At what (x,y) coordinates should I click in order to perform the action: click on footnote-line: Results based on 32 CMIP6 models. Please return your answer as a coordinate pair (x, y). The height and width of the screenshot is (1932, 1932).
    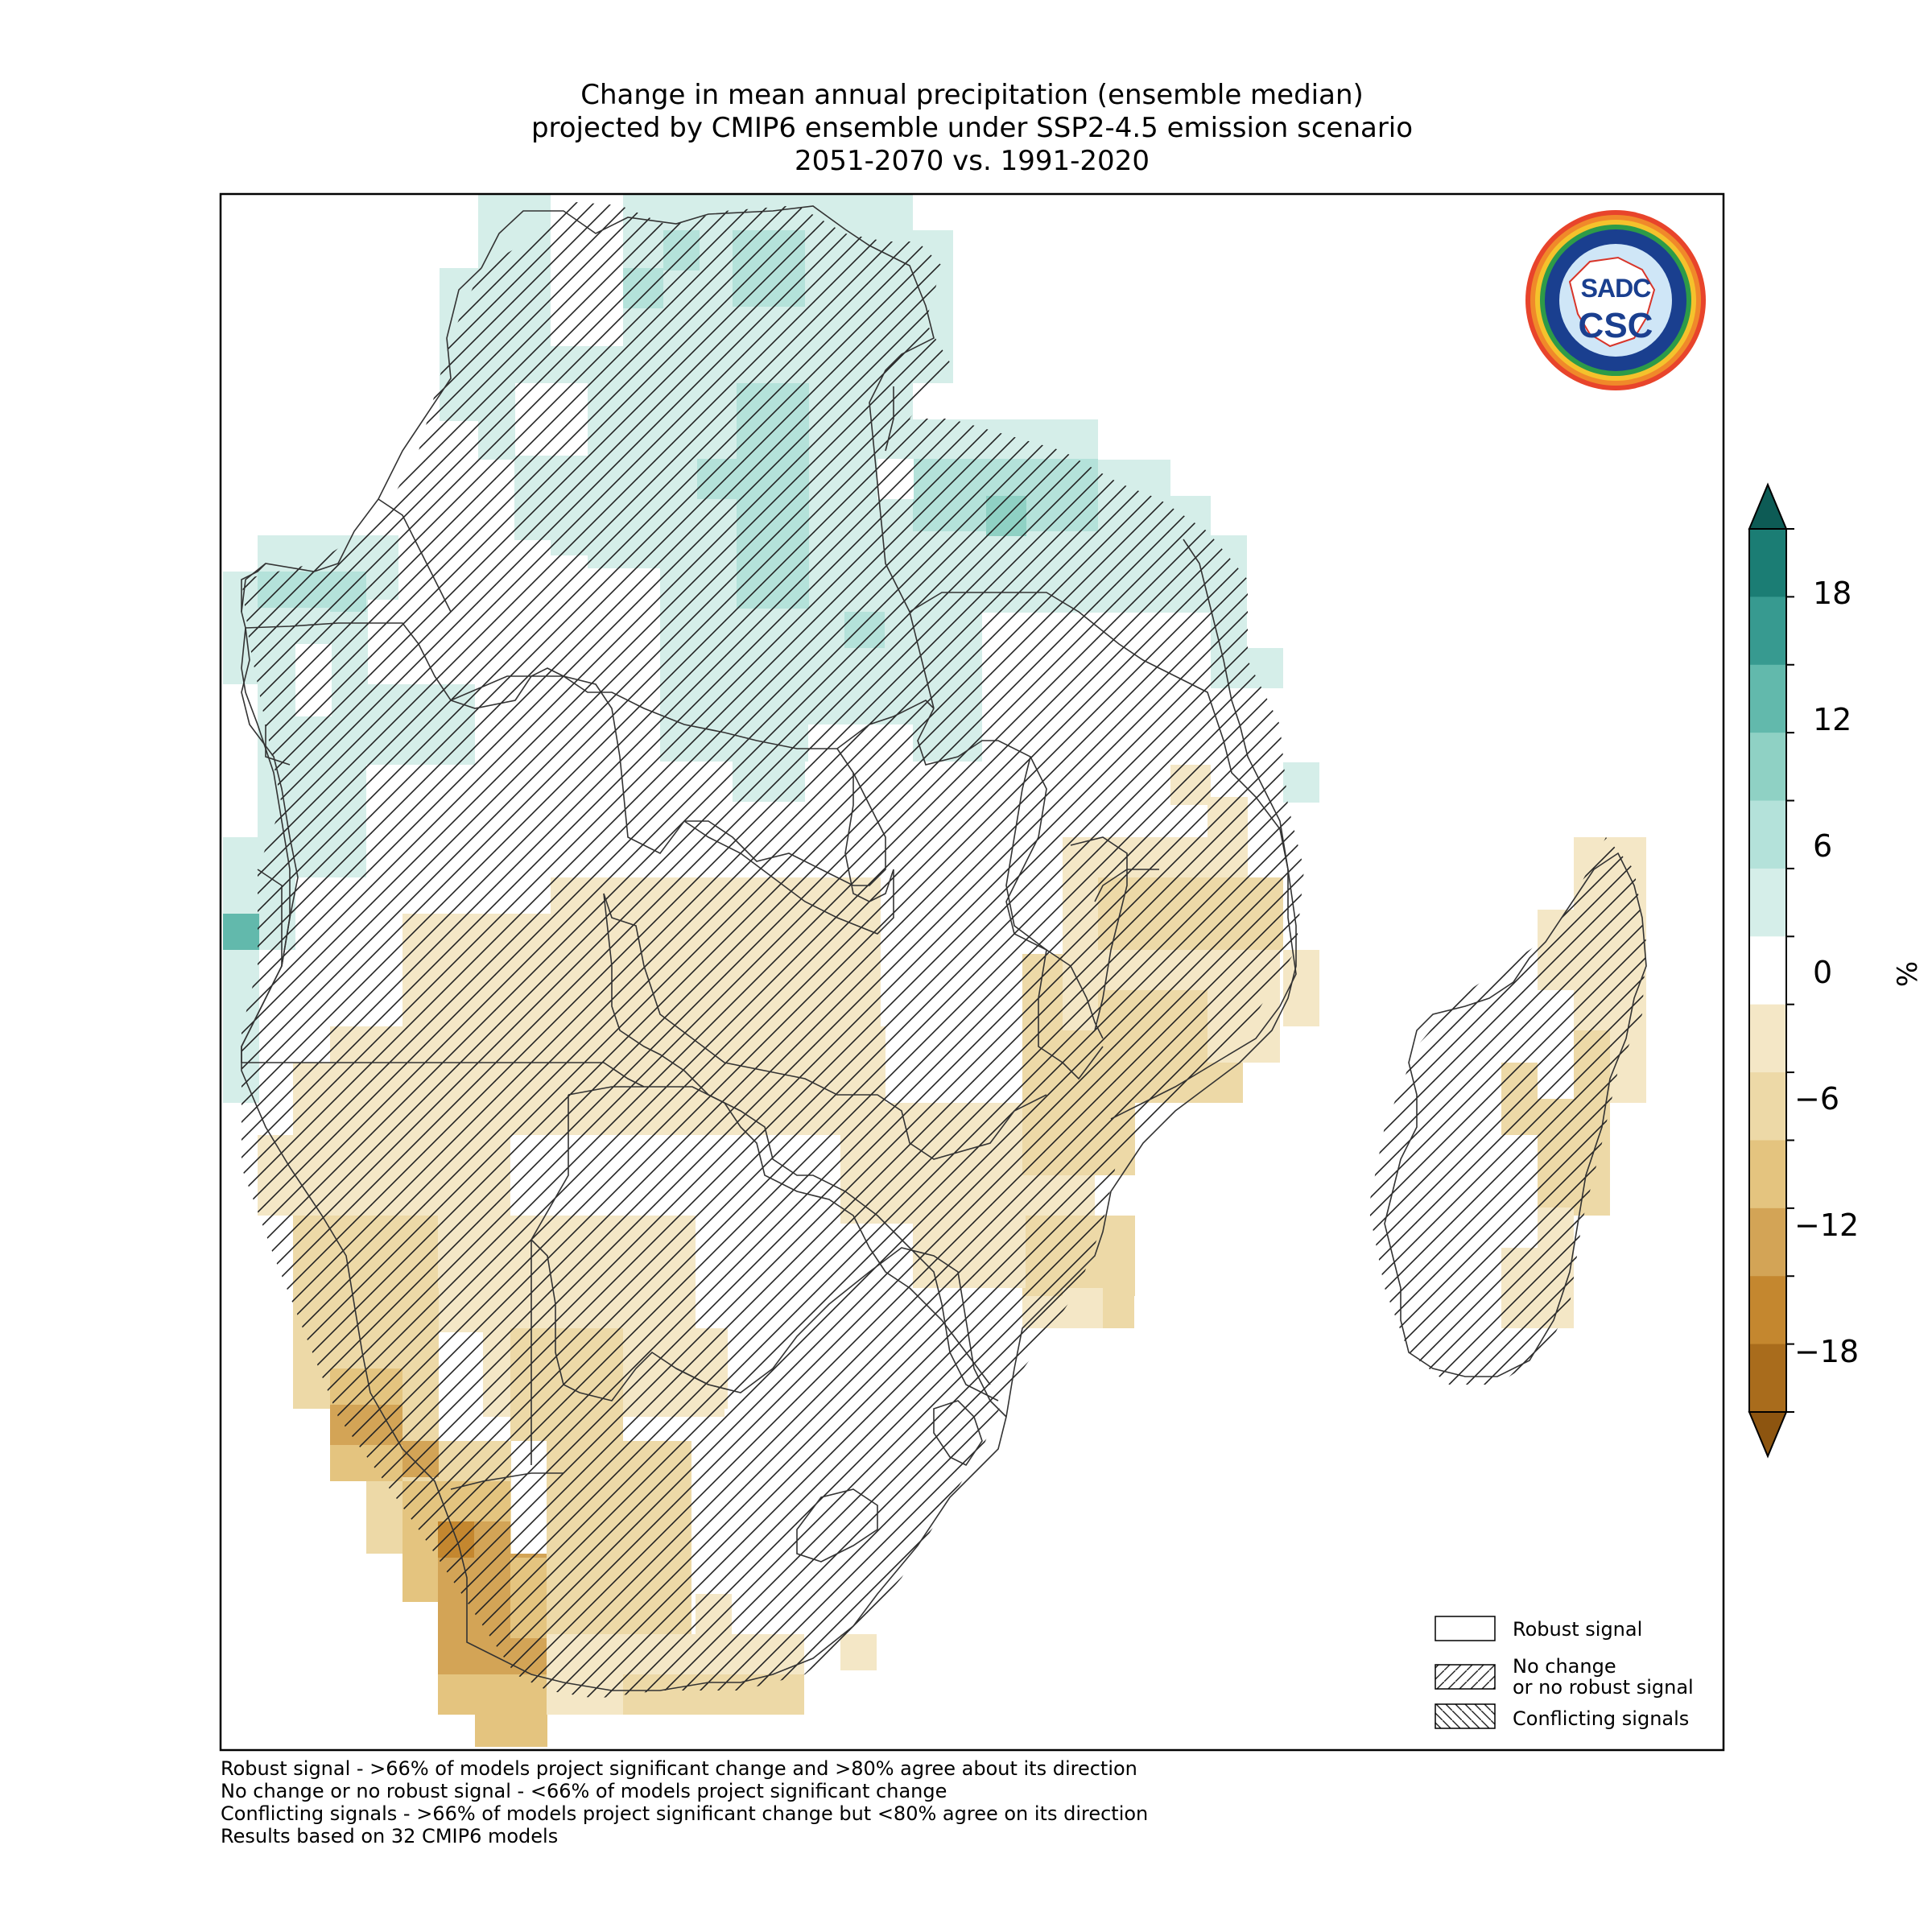
    Looking at the image, I should click on (390, 1836).